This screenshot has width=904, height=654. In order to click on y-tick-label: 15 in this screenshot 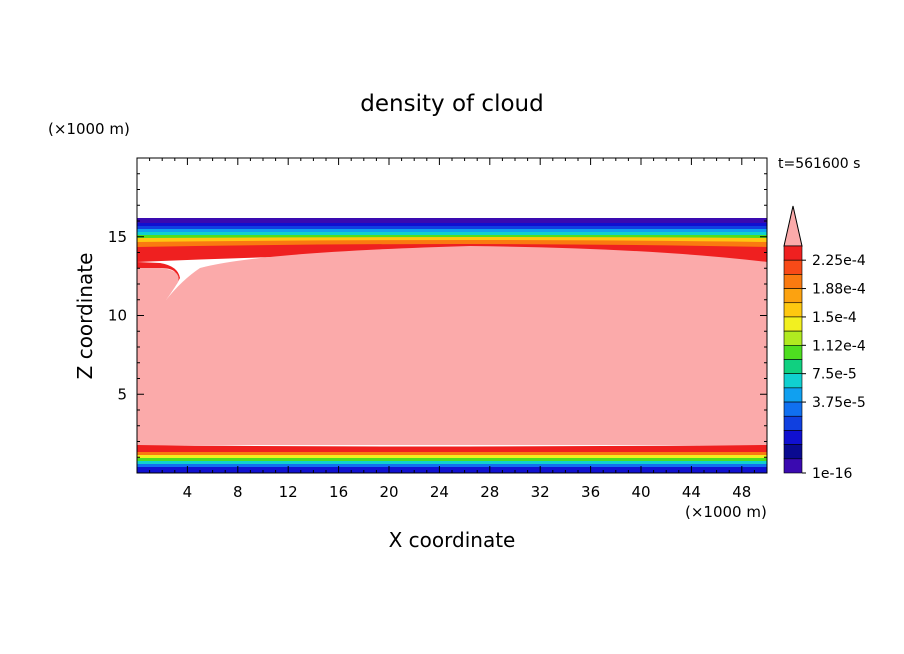, I will do `click(117, 237)`.